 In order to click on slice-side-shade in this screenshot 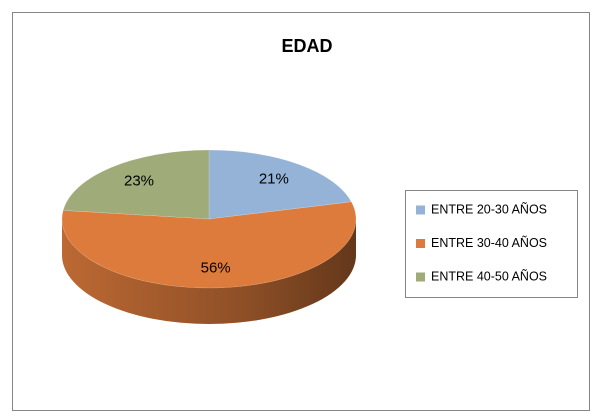, I will do `click(209, 271)`.